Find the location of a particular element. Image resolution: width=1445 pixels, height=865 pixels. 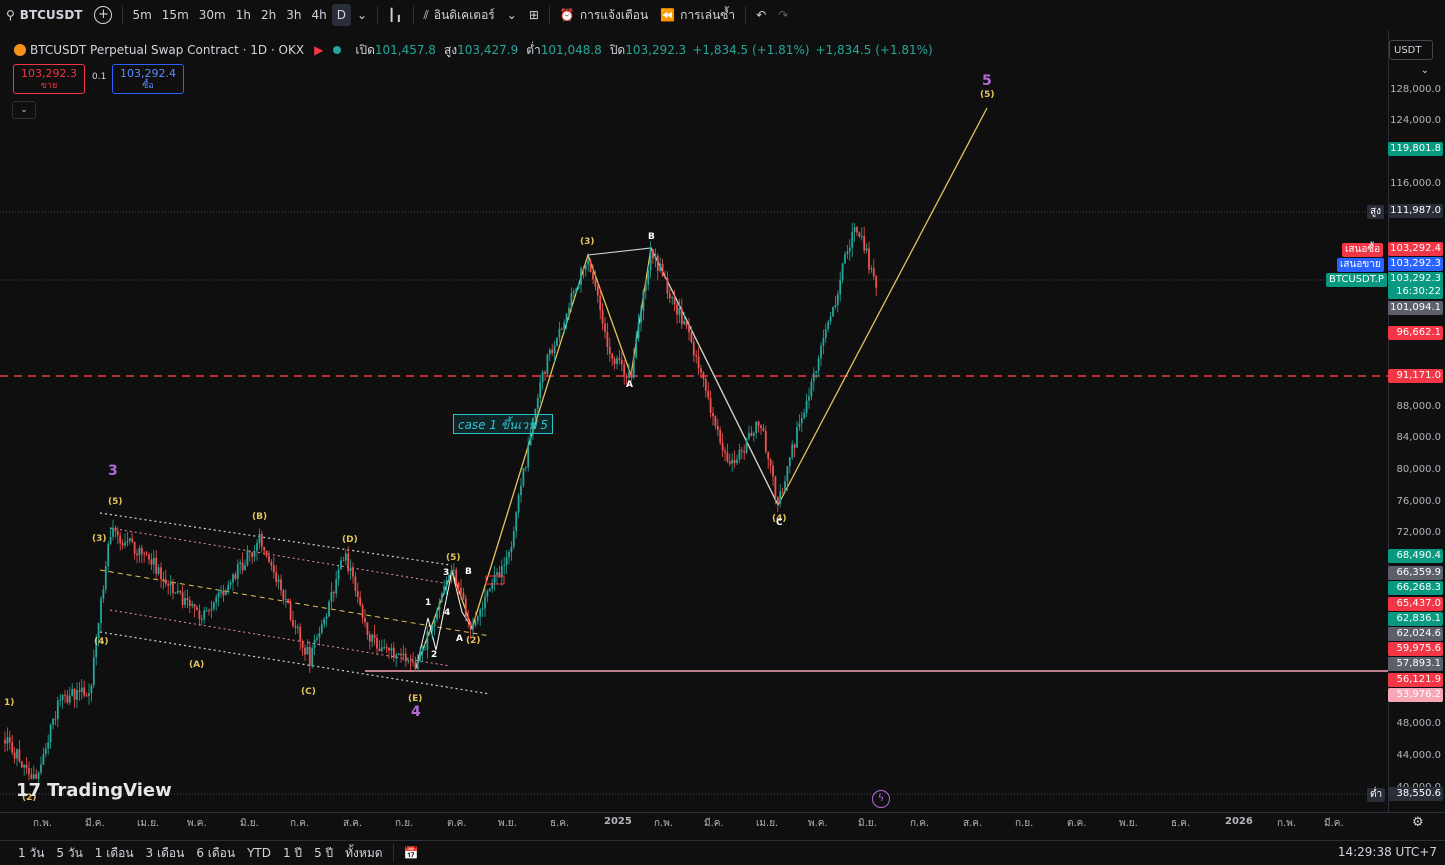

price-badge: 62,836.1 is located at coordinates (1415, 619).